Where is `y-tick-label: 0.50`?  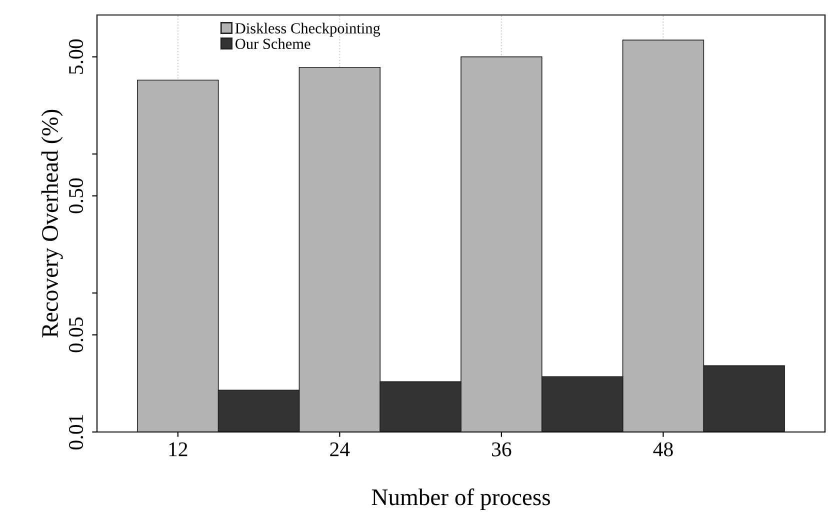
y-tick-label: 0.50 is located at coordinates (76, 196).